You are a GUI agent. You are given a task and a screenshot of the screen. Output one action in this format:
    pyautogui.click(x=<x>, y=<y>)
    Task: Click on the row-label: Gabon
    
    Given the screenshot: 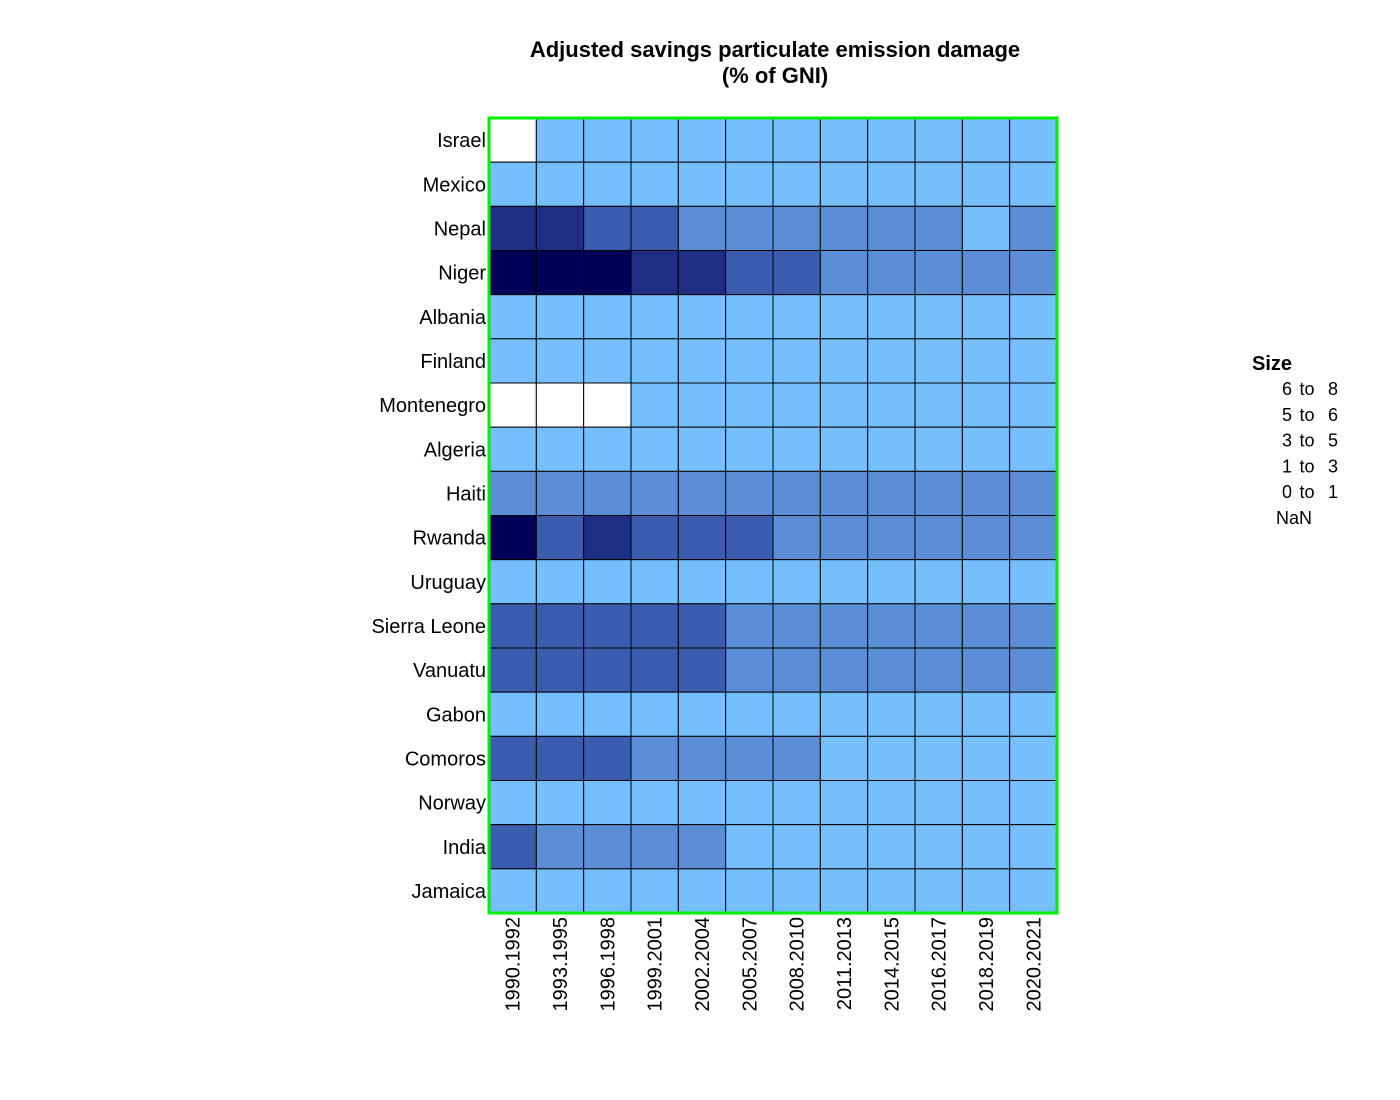 What is the action you would take?
    pyautogui.click(x=456, y=715)
    